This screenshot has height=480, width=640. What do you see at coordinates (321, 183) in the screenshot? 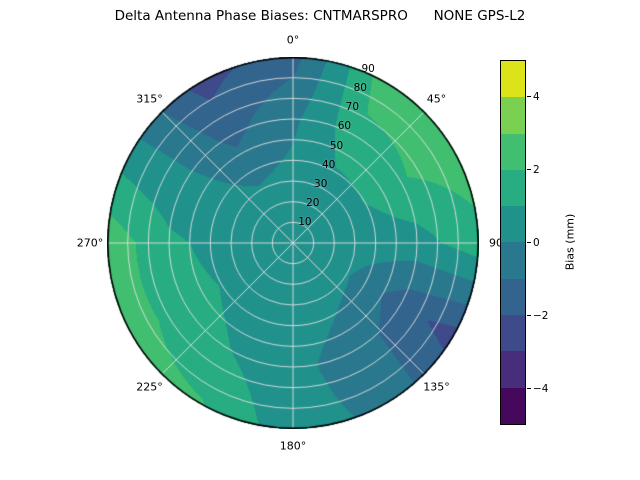
I see `radial-tick-label: 30` at bounding box center [321, 183].